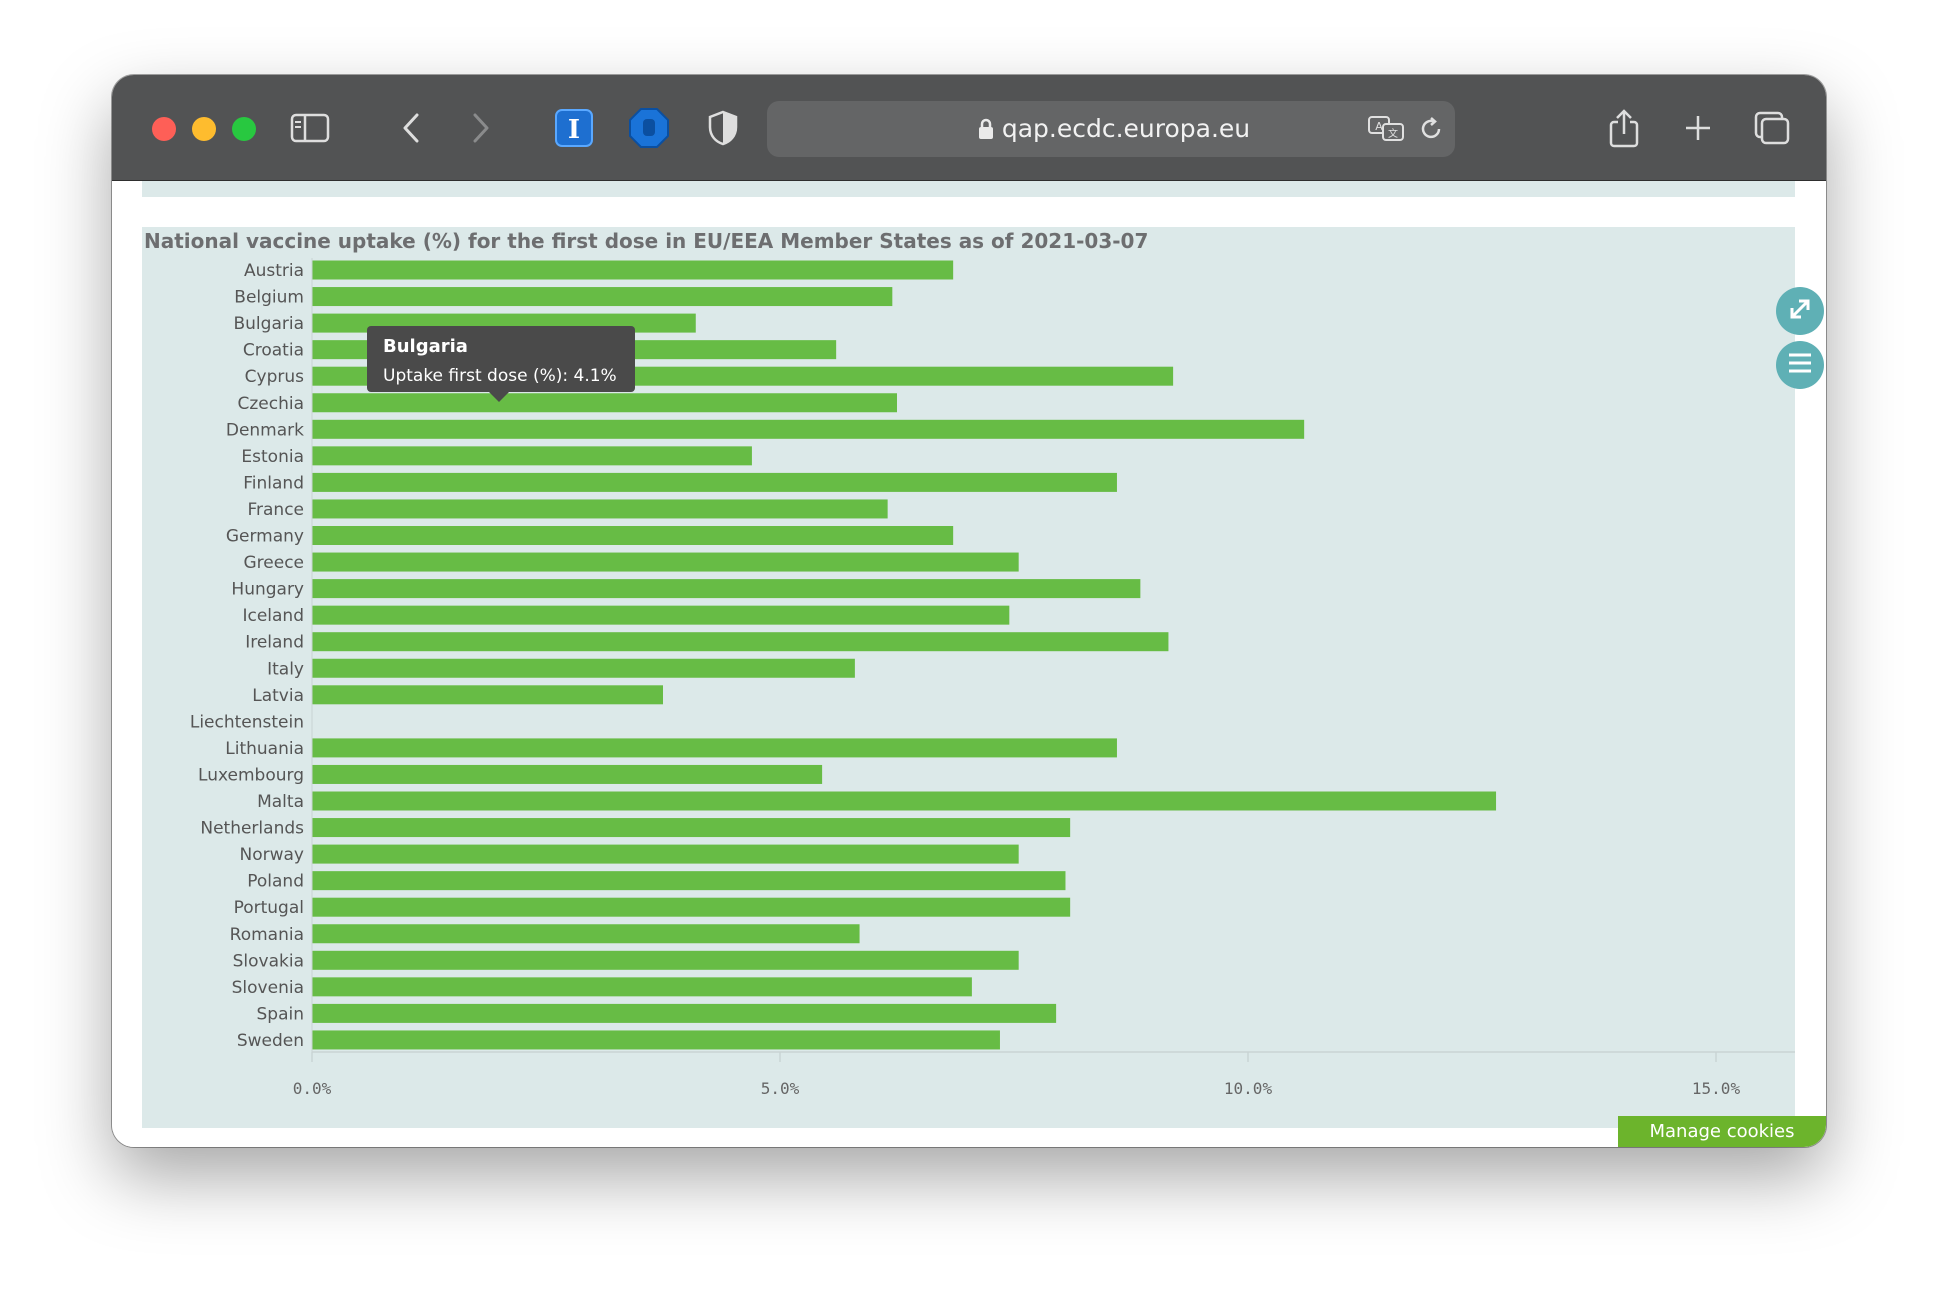 The image size is (1938, 1296). I want to click on extension-i-icon: I, so click(574, 128).